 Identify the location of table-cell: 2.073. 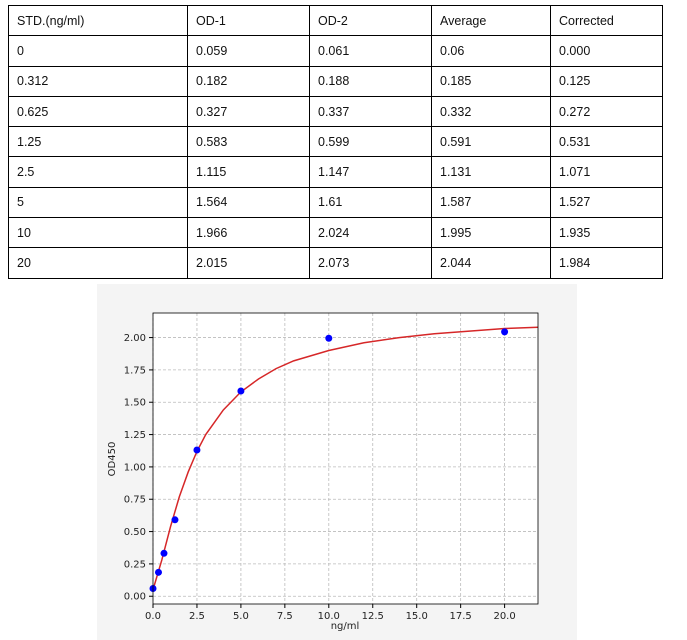
(370, 263).